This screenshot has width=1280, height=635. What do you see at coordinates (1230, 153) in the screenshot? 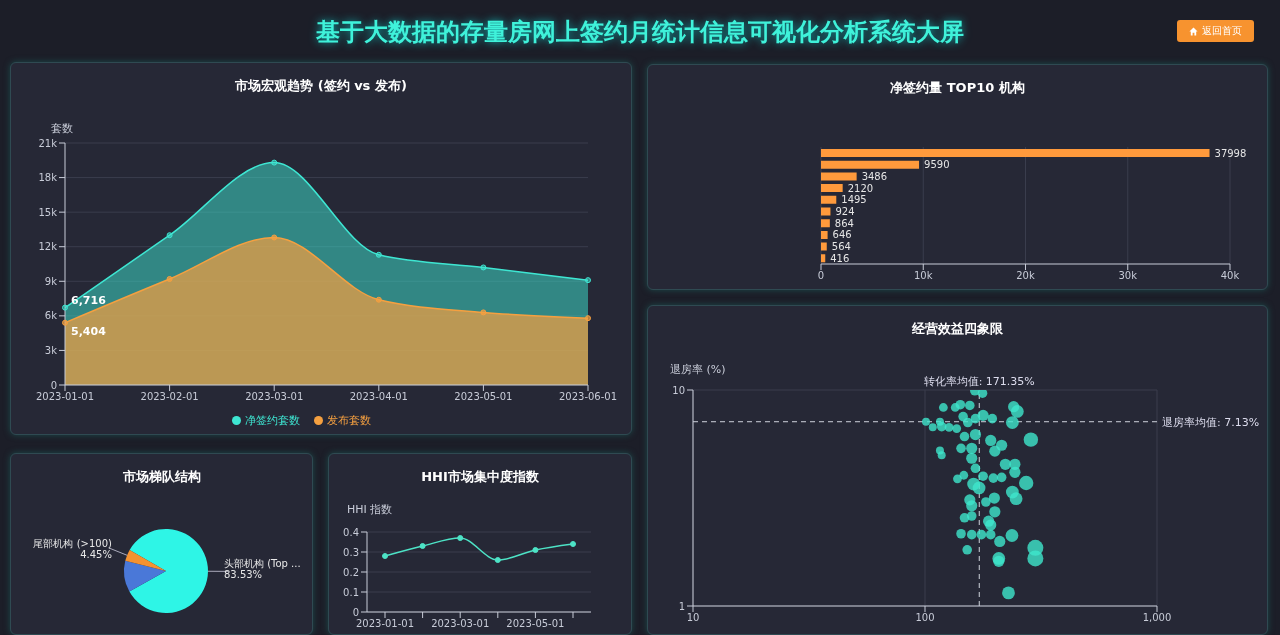
I see `data-label: 37998` at bounding box center [1230, 153].